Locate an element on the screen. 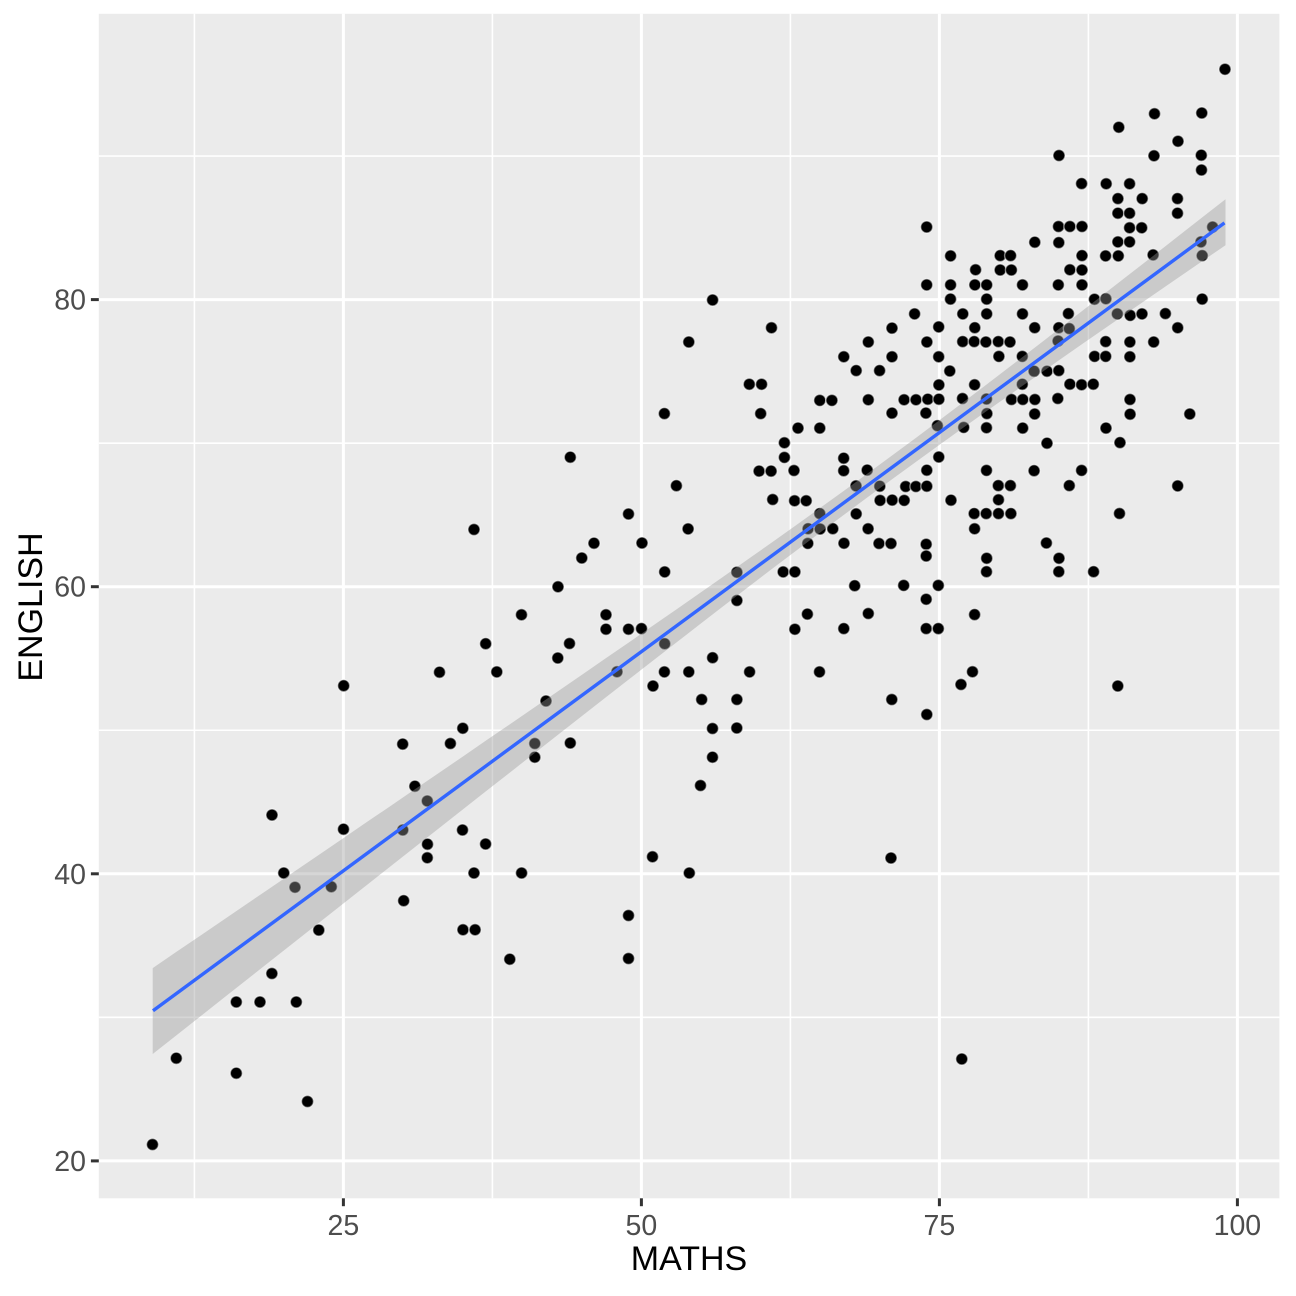  svg-text: 25 is located at coordinates (344, 1226).